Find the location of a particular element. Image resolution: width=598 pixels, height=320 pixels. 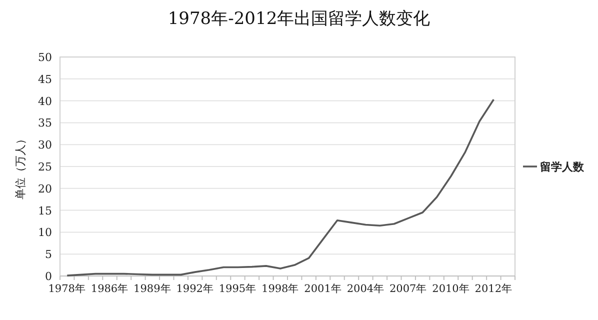

x-tick-label: 1986年 is located at coordinates (109, 289).